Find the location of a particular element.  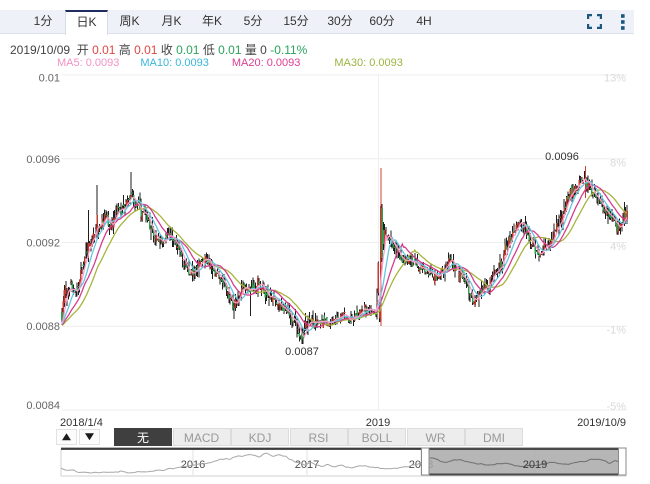

svg-text: 4% is located at coordinates (618, 247).